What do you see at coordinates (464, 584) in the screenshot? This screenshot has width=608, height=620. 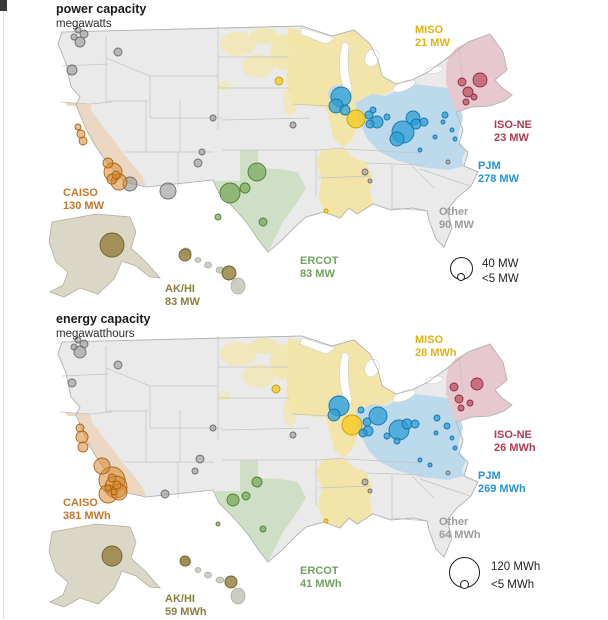 I see `legend-small-circle-icon` at bounding box center [464, 584].